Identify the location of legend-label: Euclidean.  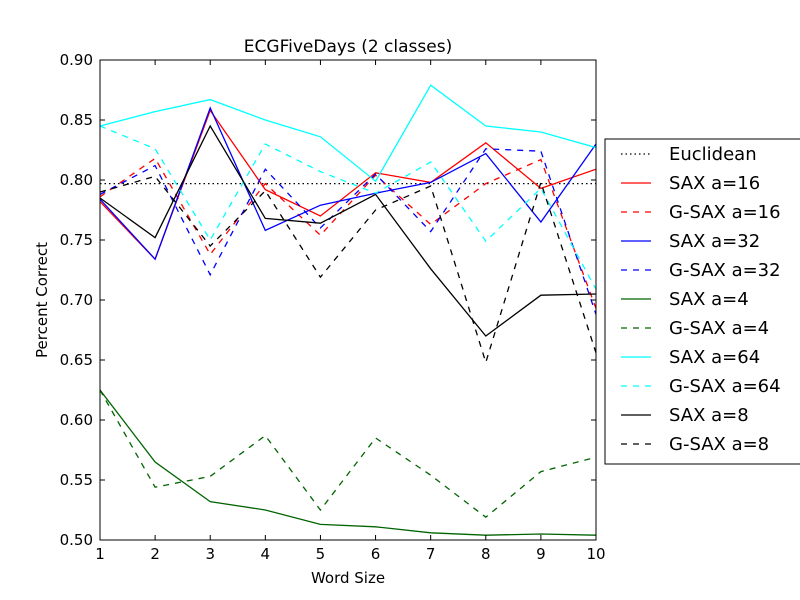
(713, 154).